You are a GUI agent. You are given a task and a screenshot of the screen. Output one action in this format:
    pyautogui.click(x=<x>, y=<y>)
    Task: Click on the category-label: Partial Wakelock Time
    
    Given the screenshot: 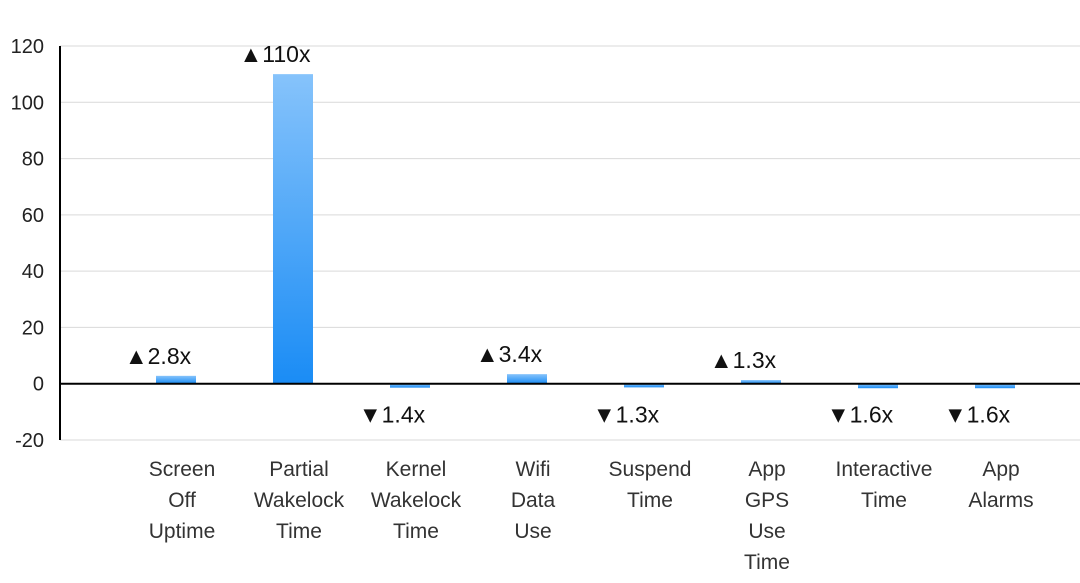 What is the action you would take?
    pyautogui.click(x=299, y=500)
    